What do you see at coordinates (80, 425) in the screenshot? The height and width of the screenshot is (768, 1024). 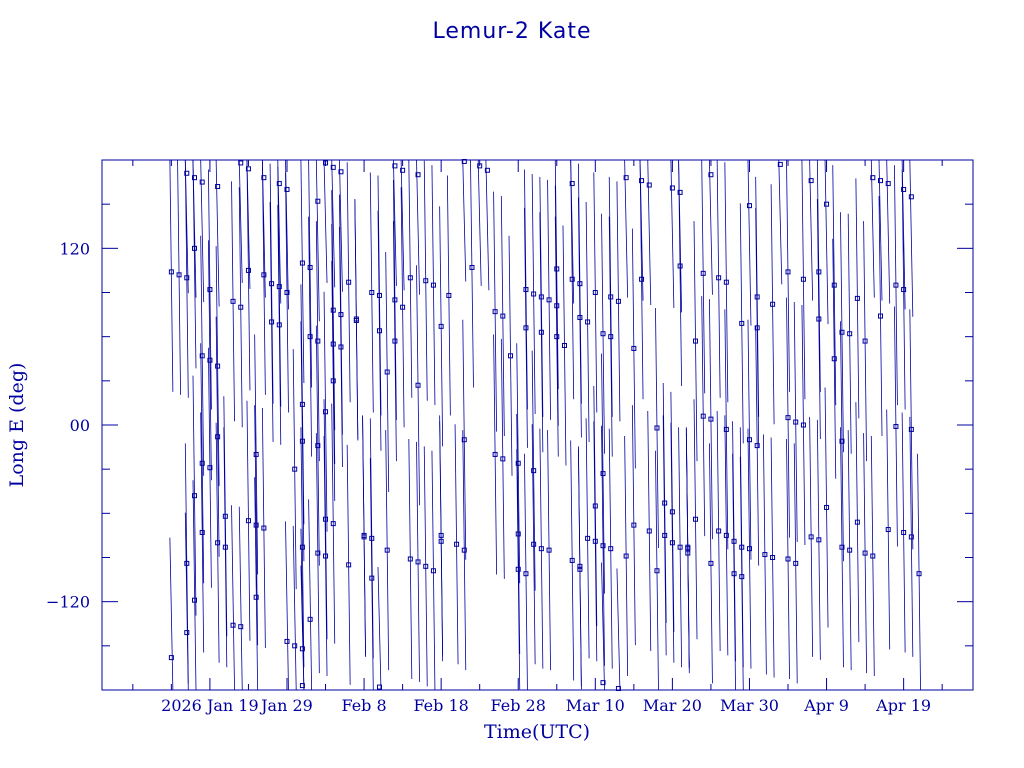 I see `y-tick-label: 00` at bounding box center [80, 425].